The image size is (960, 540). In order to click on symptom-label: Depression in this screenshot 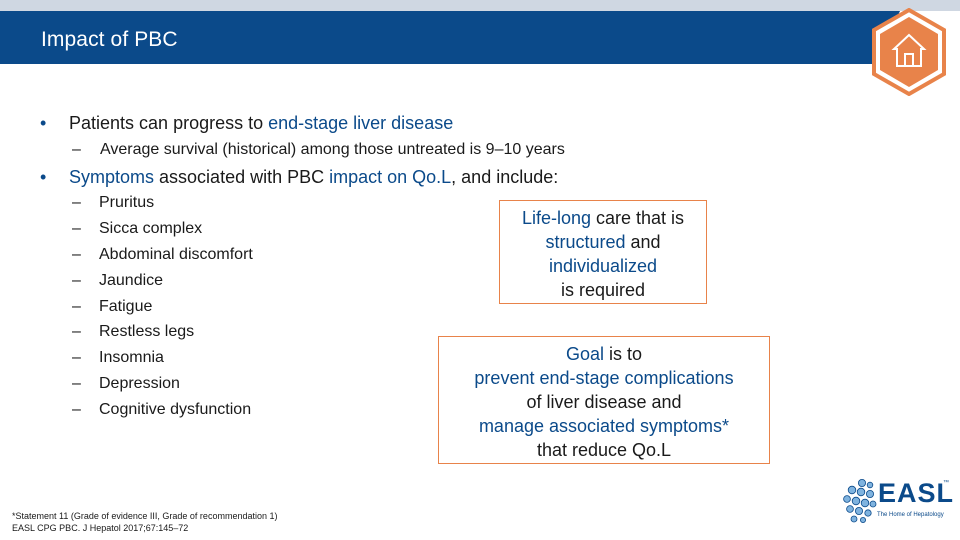, I will do `click(139, 384)`.